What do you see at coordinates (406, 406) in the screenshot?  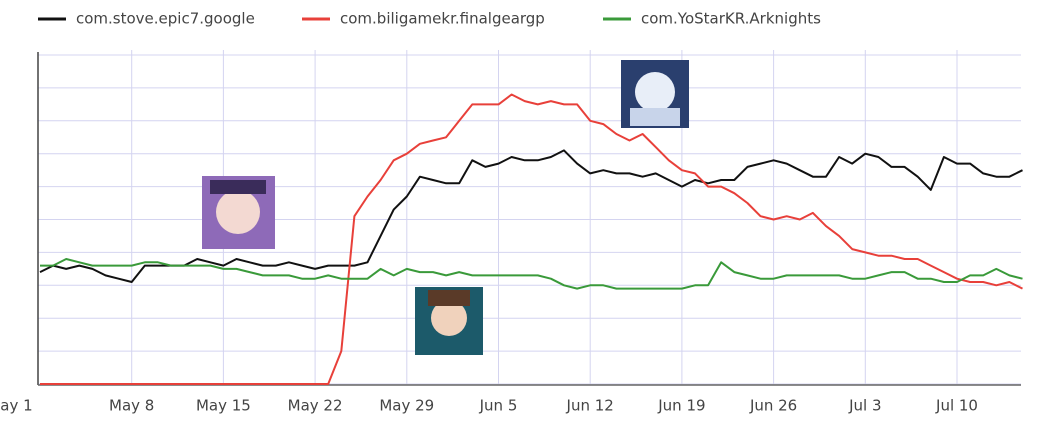 I see `x-tick-label: May 29` at bounding box center [406, 406].